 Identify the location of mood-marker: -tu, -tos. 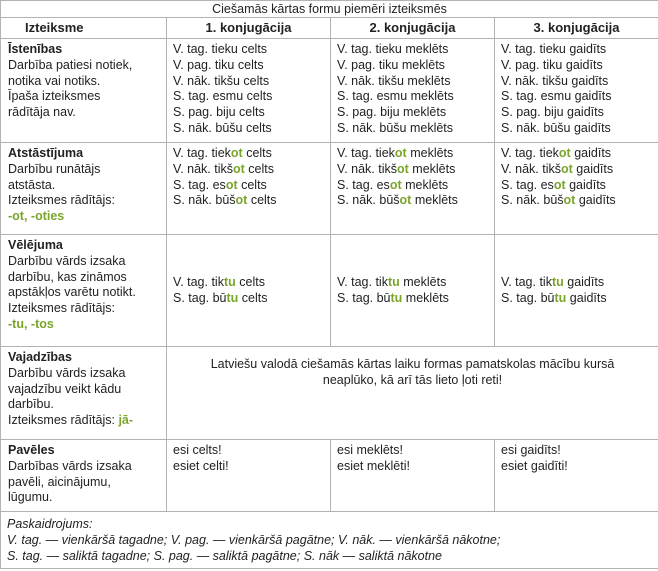
(31, 323).